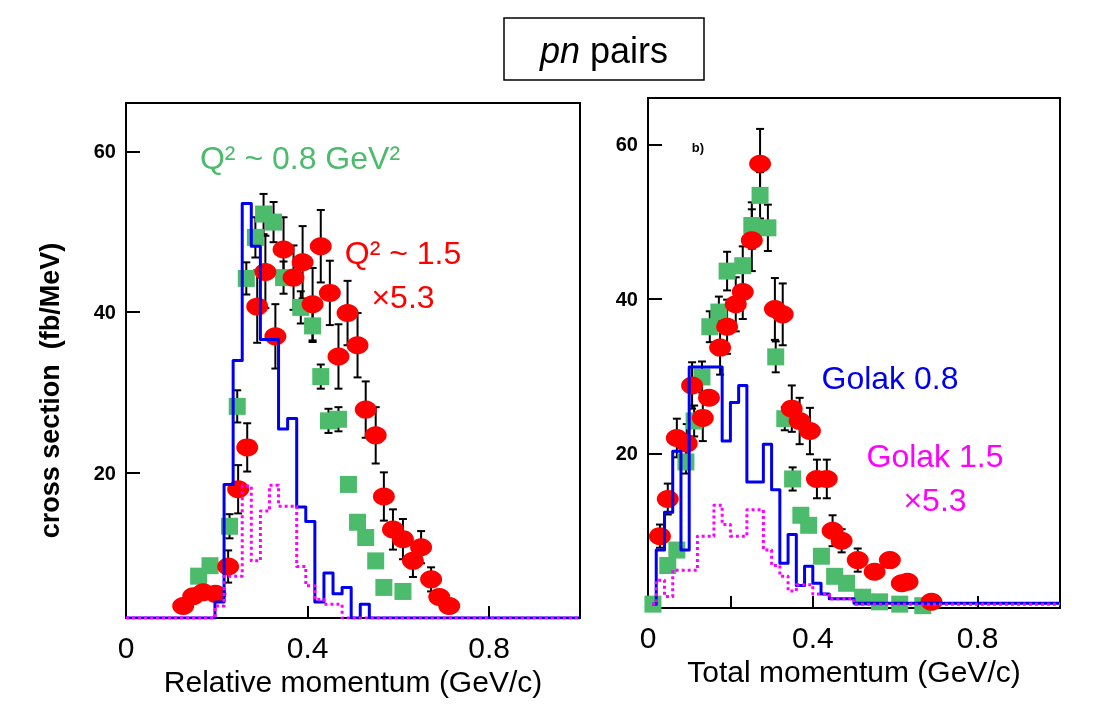 This screenshot has height=707, width=1094. I want to click on text: Golak 1.5 ×5.3, so click(935, 478).